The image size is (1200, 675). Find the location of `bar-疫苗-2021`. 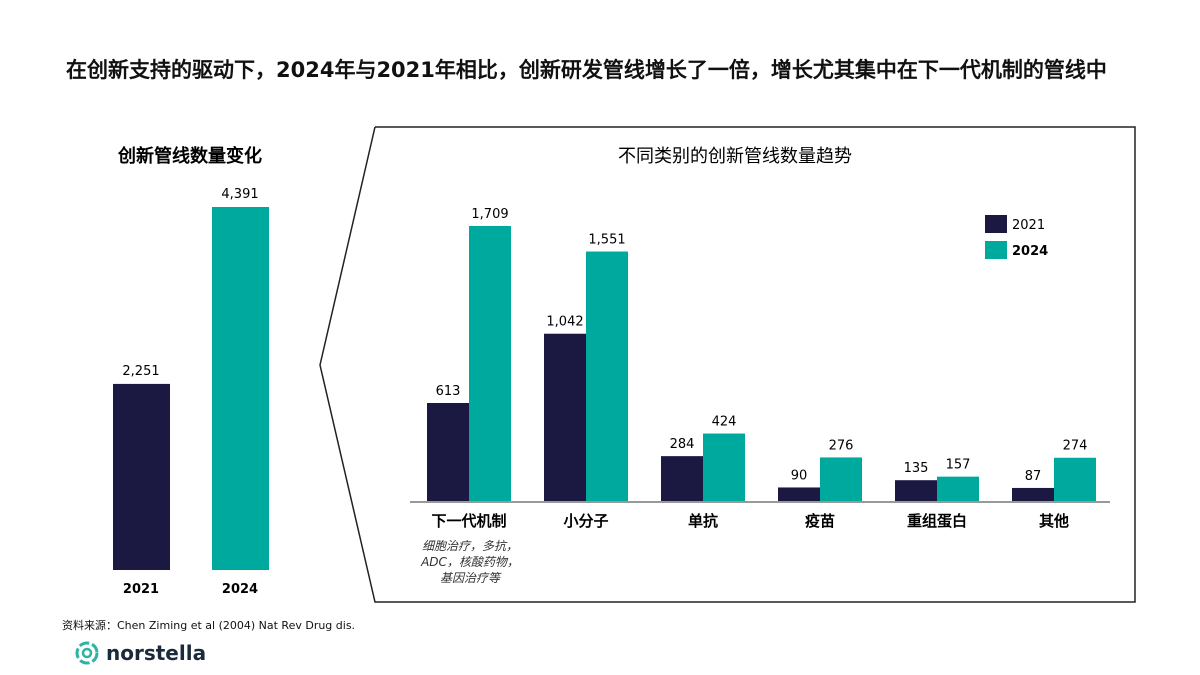

bar-疫苗-2021 is located at coordinates (799, 494).